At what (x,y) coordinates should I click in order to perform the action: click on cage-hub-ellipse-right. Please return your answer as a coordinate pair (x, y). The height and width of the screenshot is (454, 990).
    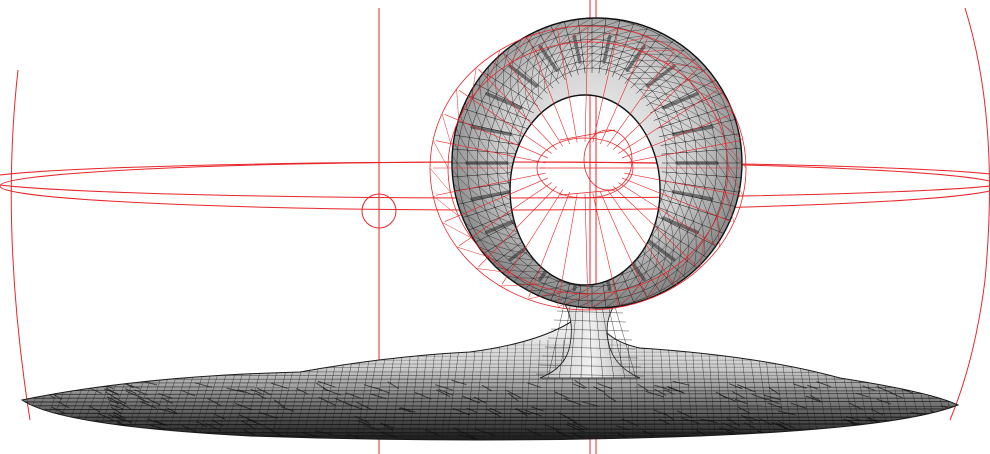
    Looking at the image, I should click on (608, 160).